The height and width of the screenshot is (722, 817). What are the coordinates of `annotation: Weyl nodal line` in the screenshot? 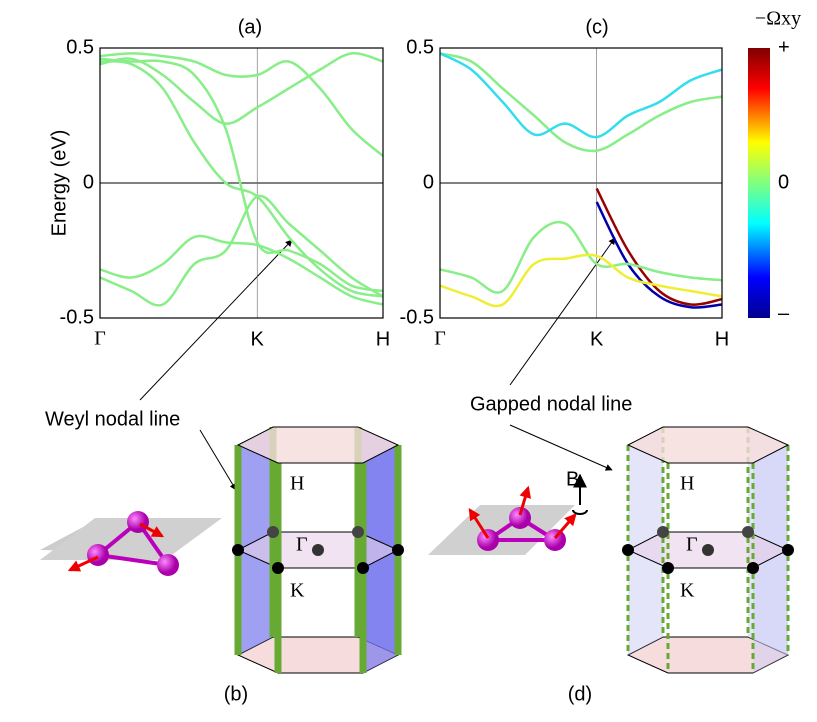 It's located at (112, 419).